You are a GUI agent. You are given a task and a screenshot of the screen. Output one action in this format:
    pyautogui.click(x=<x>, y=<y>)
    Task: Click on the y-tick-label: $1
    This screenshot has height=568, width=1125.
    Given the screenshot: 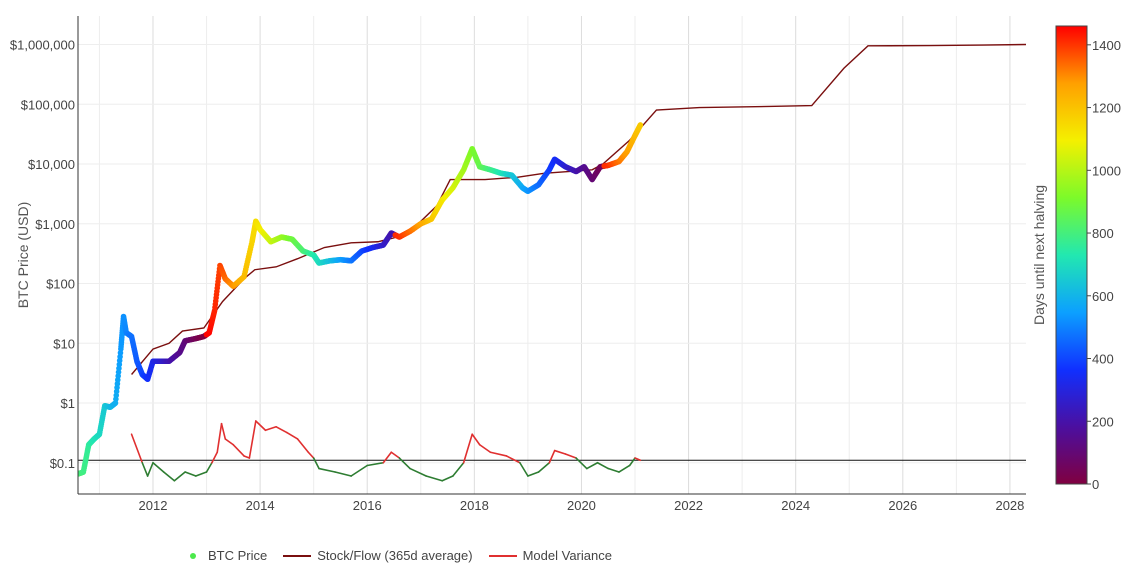 What is the action you would take?
    pyautogui.click(x=68, y=403)
    